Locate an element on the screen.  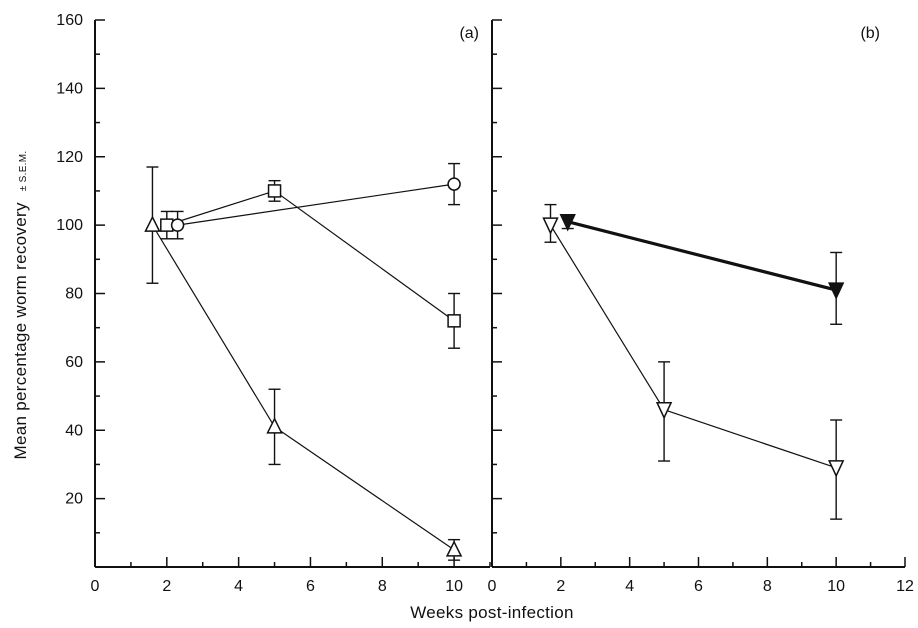
panel-label: (b) is located at coordinates (870, 33).